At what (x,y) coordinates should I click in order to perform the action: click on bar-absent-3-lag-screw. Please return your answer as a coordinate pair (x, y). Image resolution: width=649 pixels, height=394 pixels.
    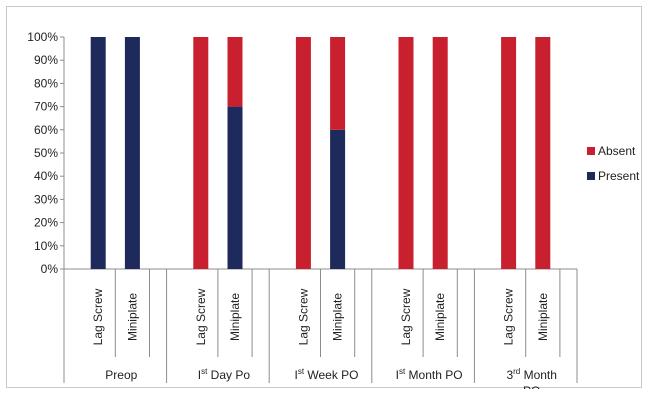
    Looking at the image, I should click on (509, 153).